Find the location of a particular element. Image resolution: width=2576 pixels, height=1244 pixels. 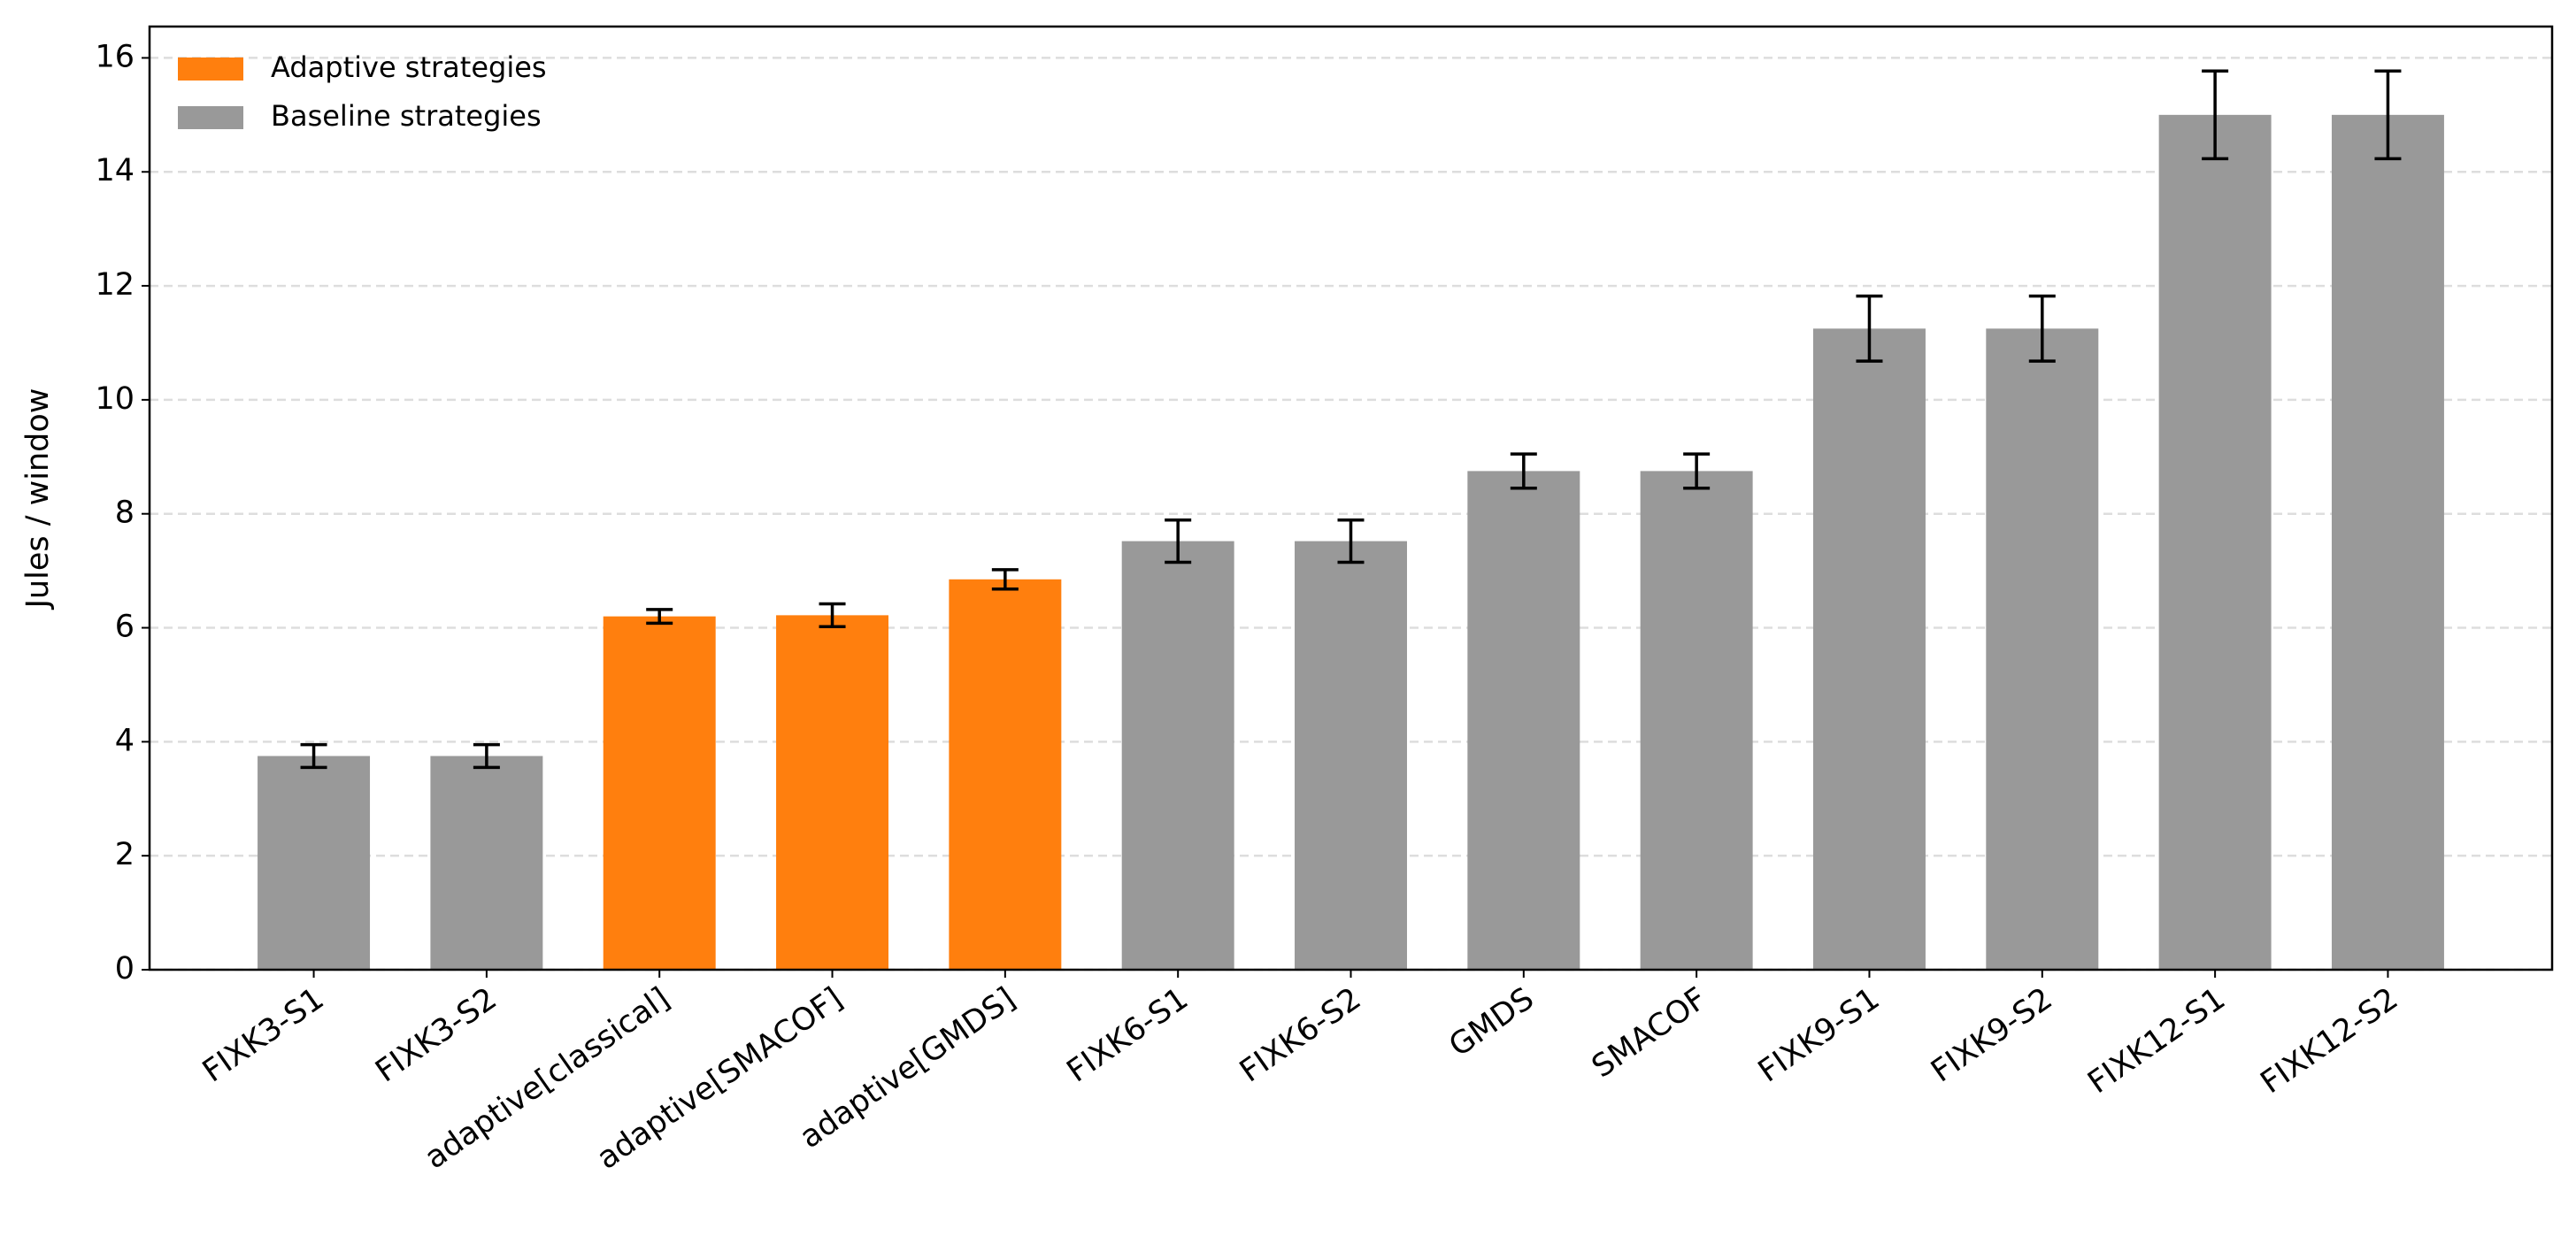

y-tick-label: 6 is located at coordinates (125, 627).